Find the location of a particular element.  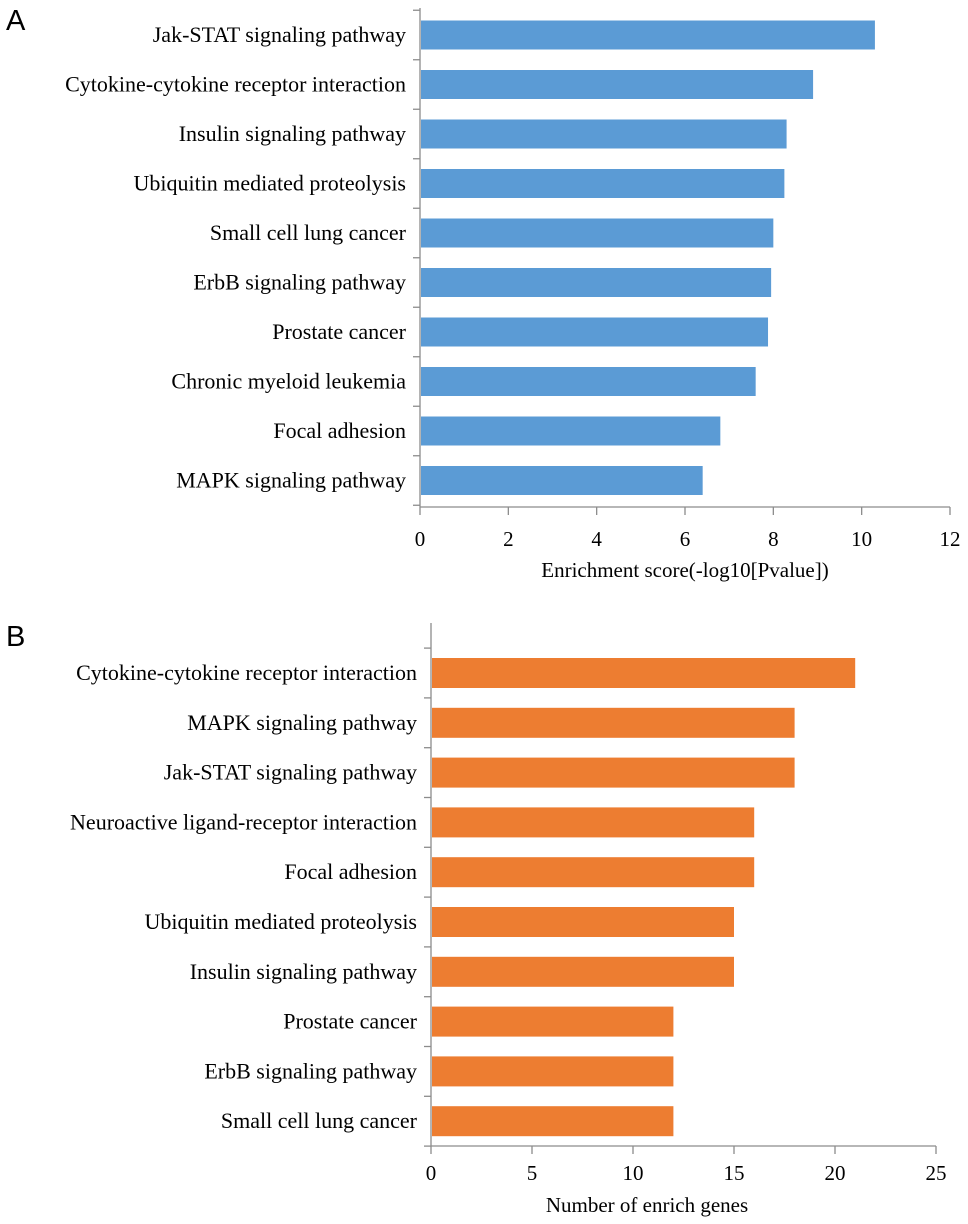

x-tick-label: 20 is located at coordinates (835, 1173).